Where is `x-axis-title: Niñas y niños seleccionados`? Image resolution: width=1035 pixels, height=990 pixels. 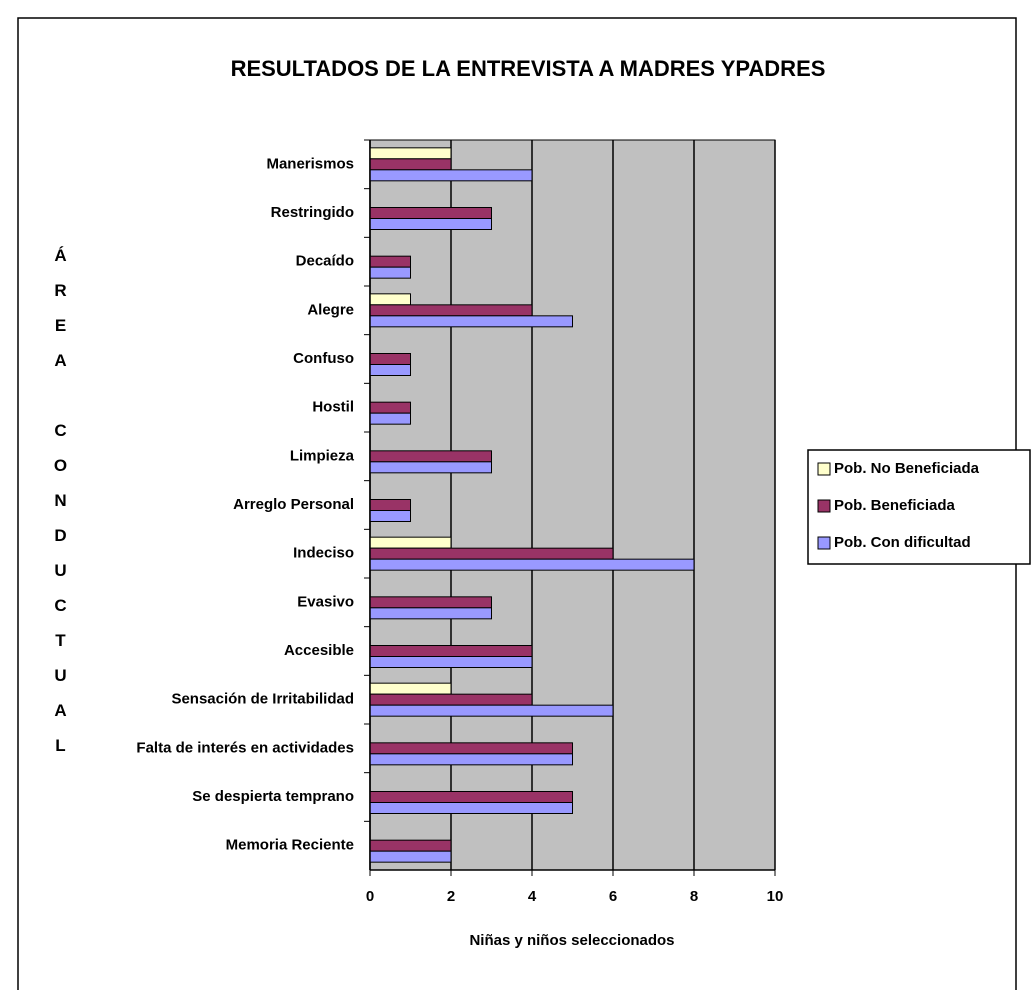
x-axis-title: Niñas y niños seleccionados is located at coordinates (571, 940).